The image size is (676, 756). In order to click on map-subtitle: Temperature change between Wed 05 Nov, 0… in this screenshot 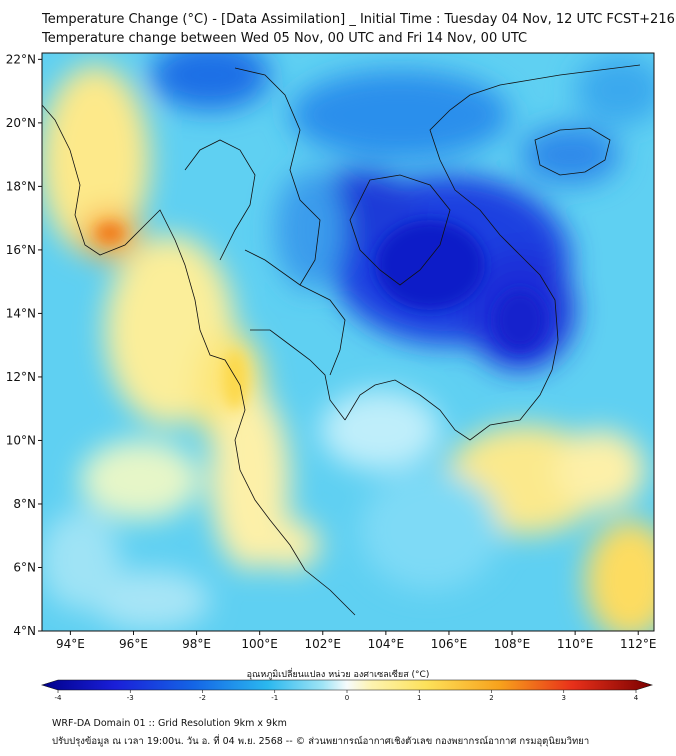, I will do `click(285, 38)`.